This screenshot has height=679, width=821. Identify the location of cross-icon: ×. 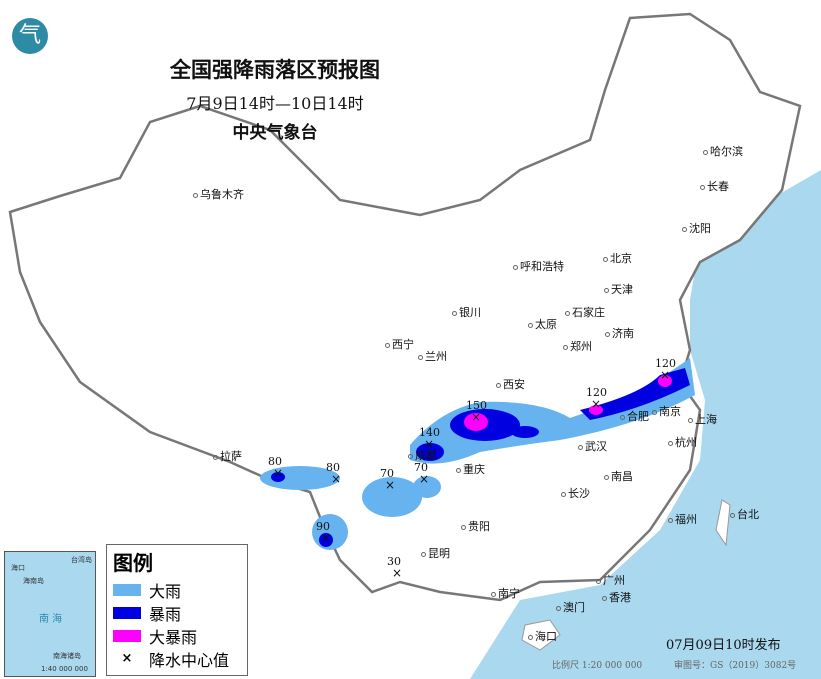
(127, 658).